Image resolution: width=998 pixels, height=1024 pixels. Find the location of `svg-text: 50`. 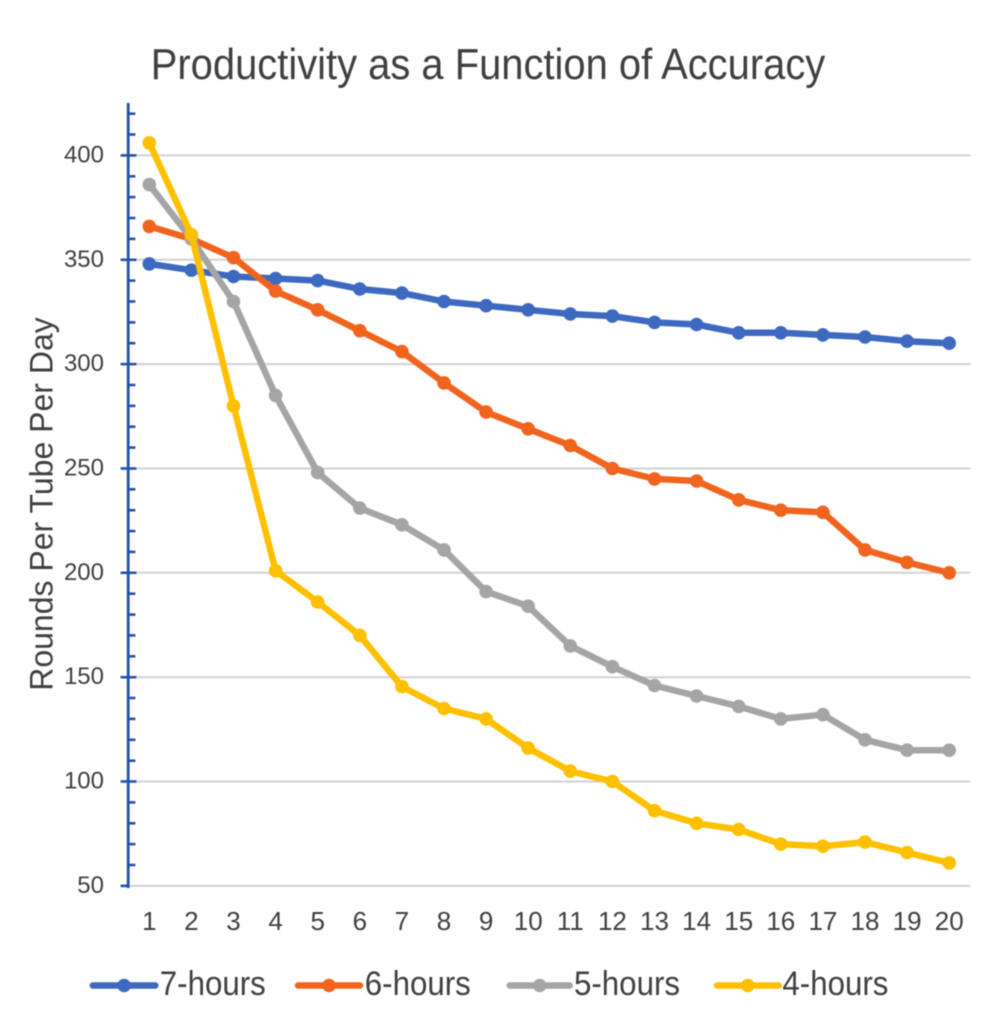

svg-text: 50 is located at coordinates (90, 885).